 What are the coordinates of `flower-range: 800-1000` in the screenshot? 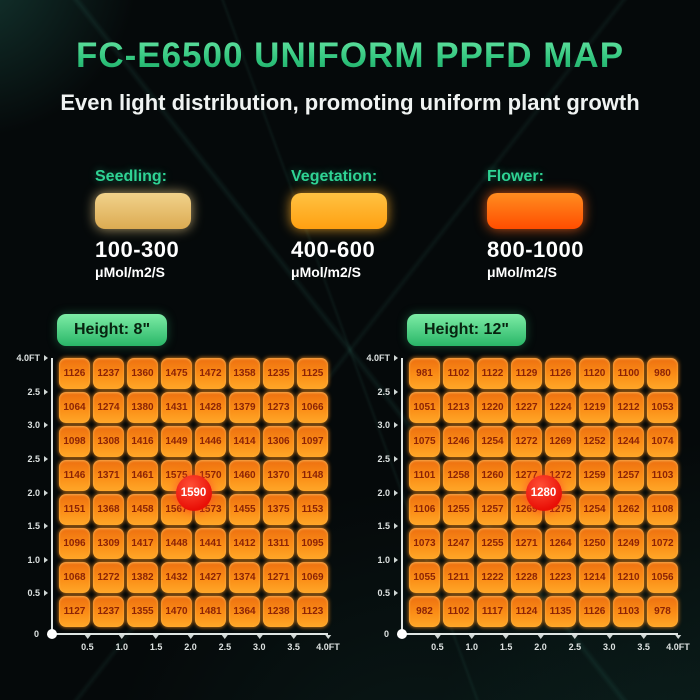 It's located at (535, 249).